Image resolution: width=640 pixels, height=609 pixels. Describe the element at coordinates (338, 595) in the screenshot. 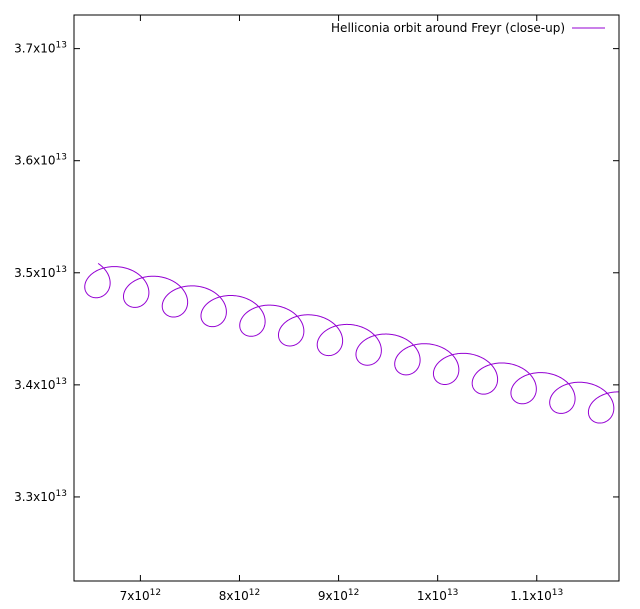

I see `x-tick-label: 9x1012` at that location.